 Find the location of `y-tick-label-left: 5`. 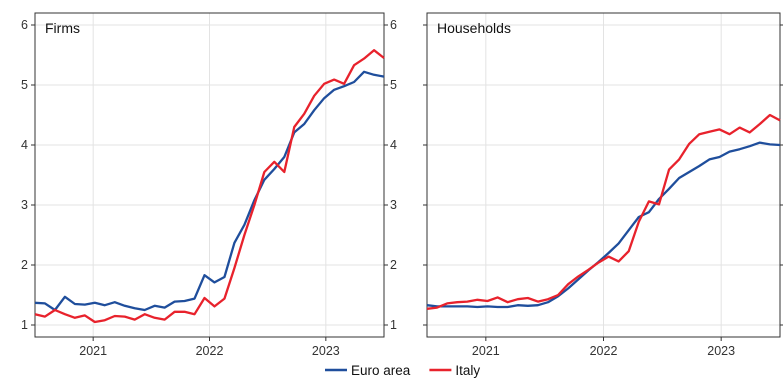

y-tick-label-left: 5 is located at coordinates (24, 85).